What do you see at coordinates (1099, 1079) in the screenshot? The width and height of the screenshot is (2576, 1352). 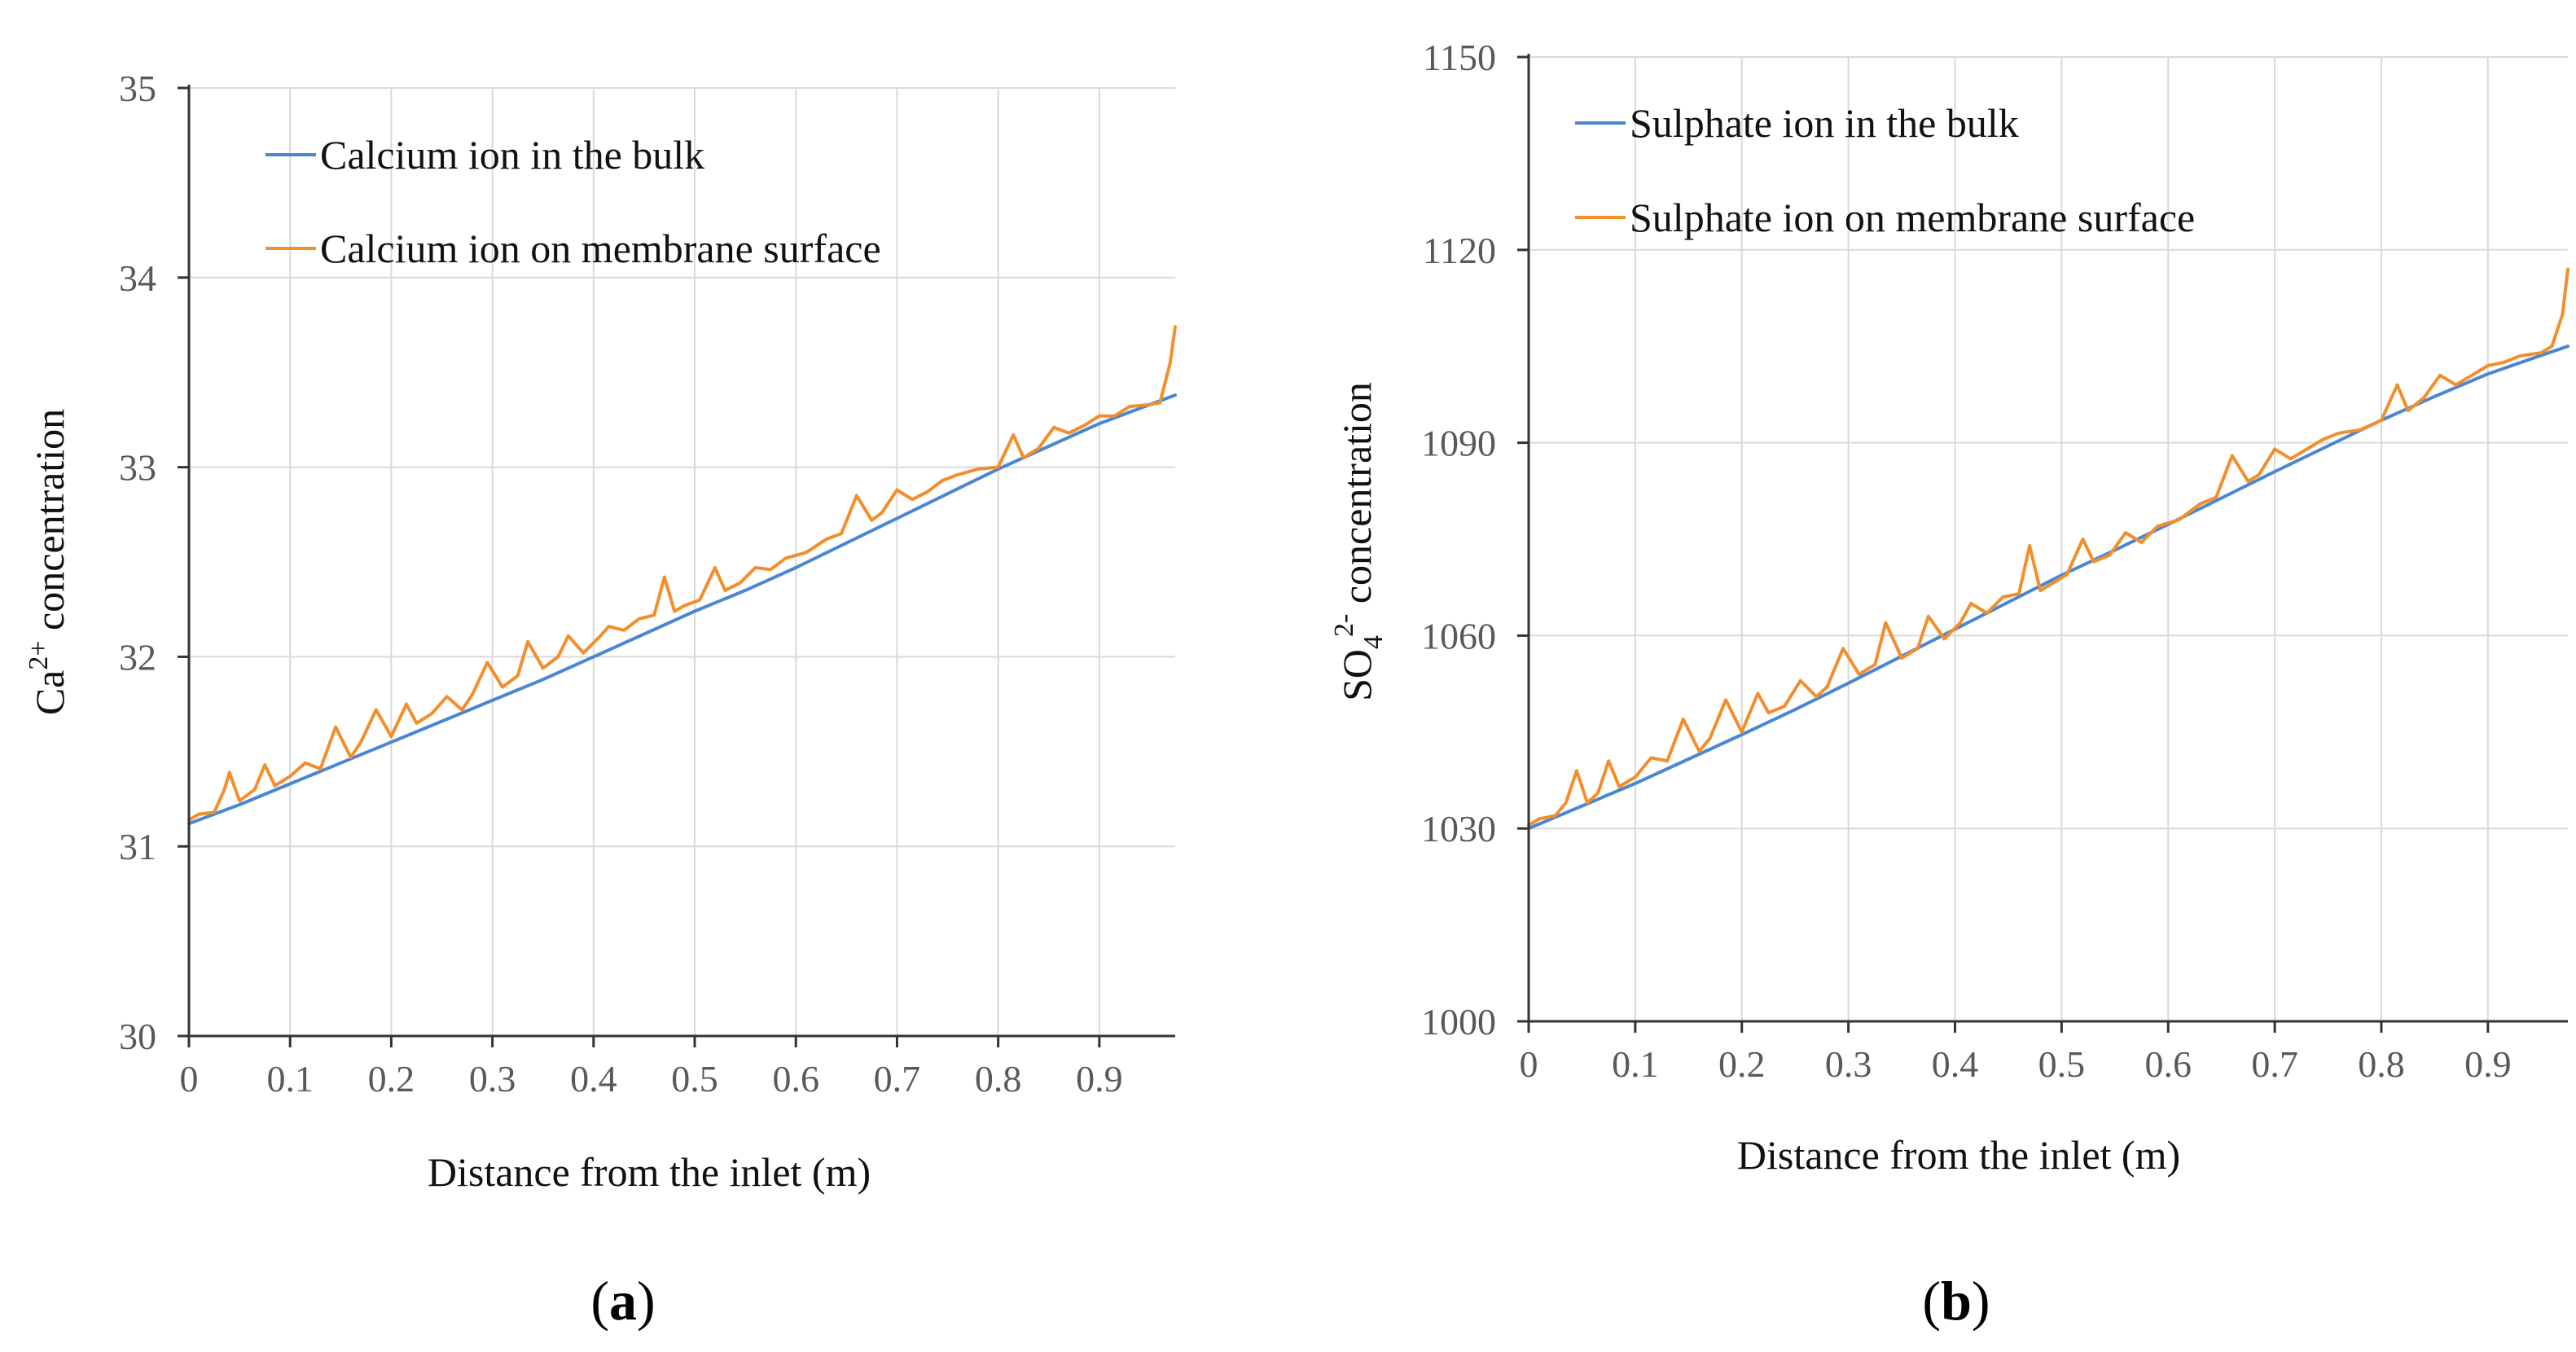 I see `panel-a-x-tick-label-0.9: 0.9` at bounding box center [1099, 1079].